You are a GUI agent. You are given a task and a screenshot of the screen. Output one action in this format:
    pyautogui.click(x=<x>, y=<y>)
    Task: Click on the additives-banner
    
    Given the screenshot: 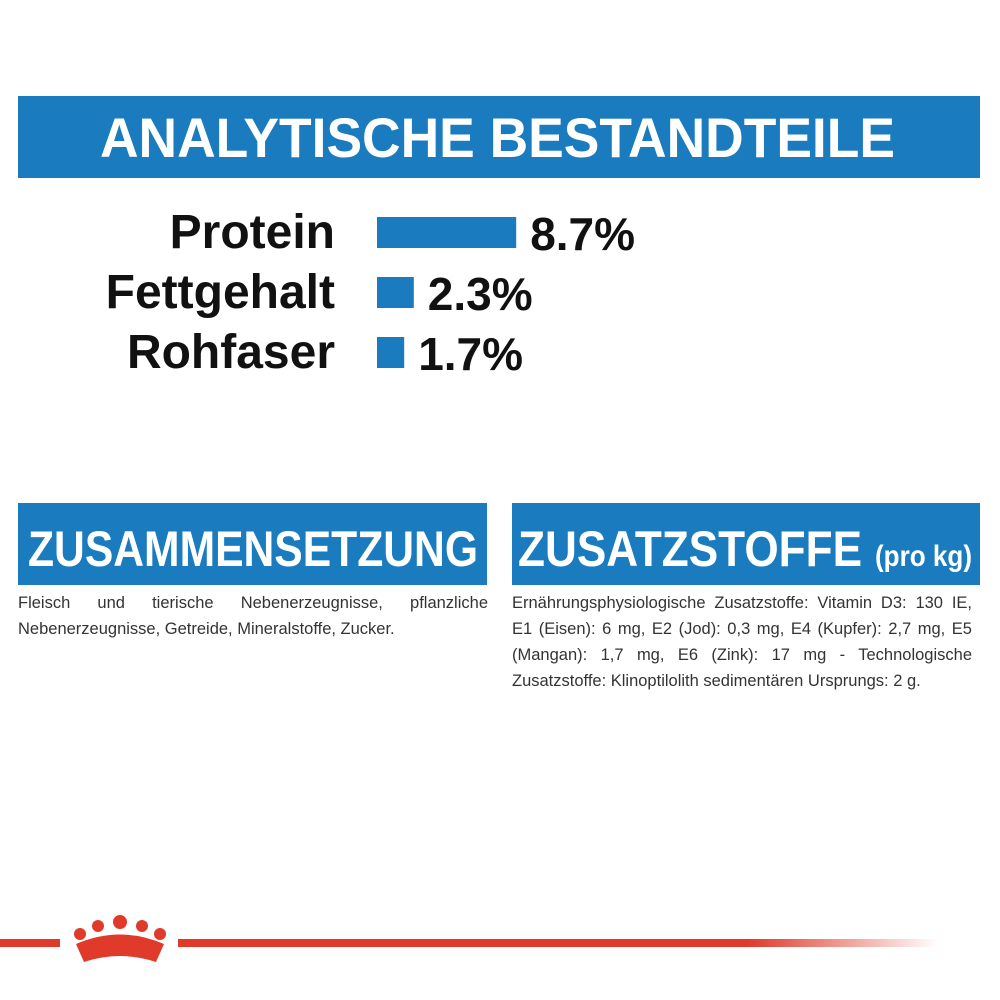 What is the action you would take?
    pyautogui.click(x=746, y=544)
    